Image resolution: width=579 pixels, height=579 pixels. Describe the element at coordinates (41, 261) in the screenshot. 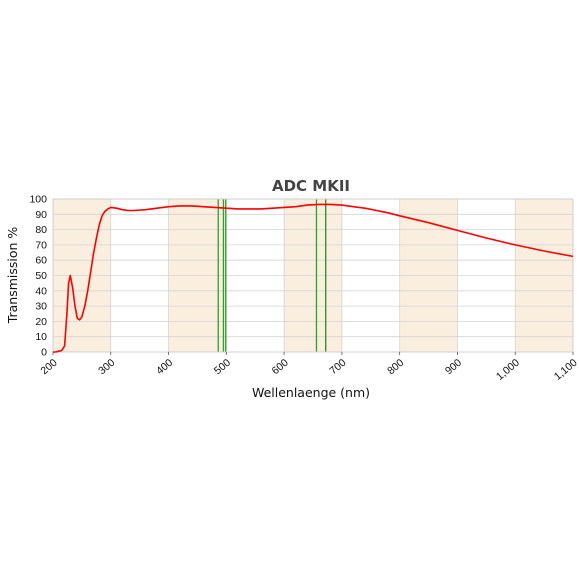

I see `y-tick-label: 60` at that location.